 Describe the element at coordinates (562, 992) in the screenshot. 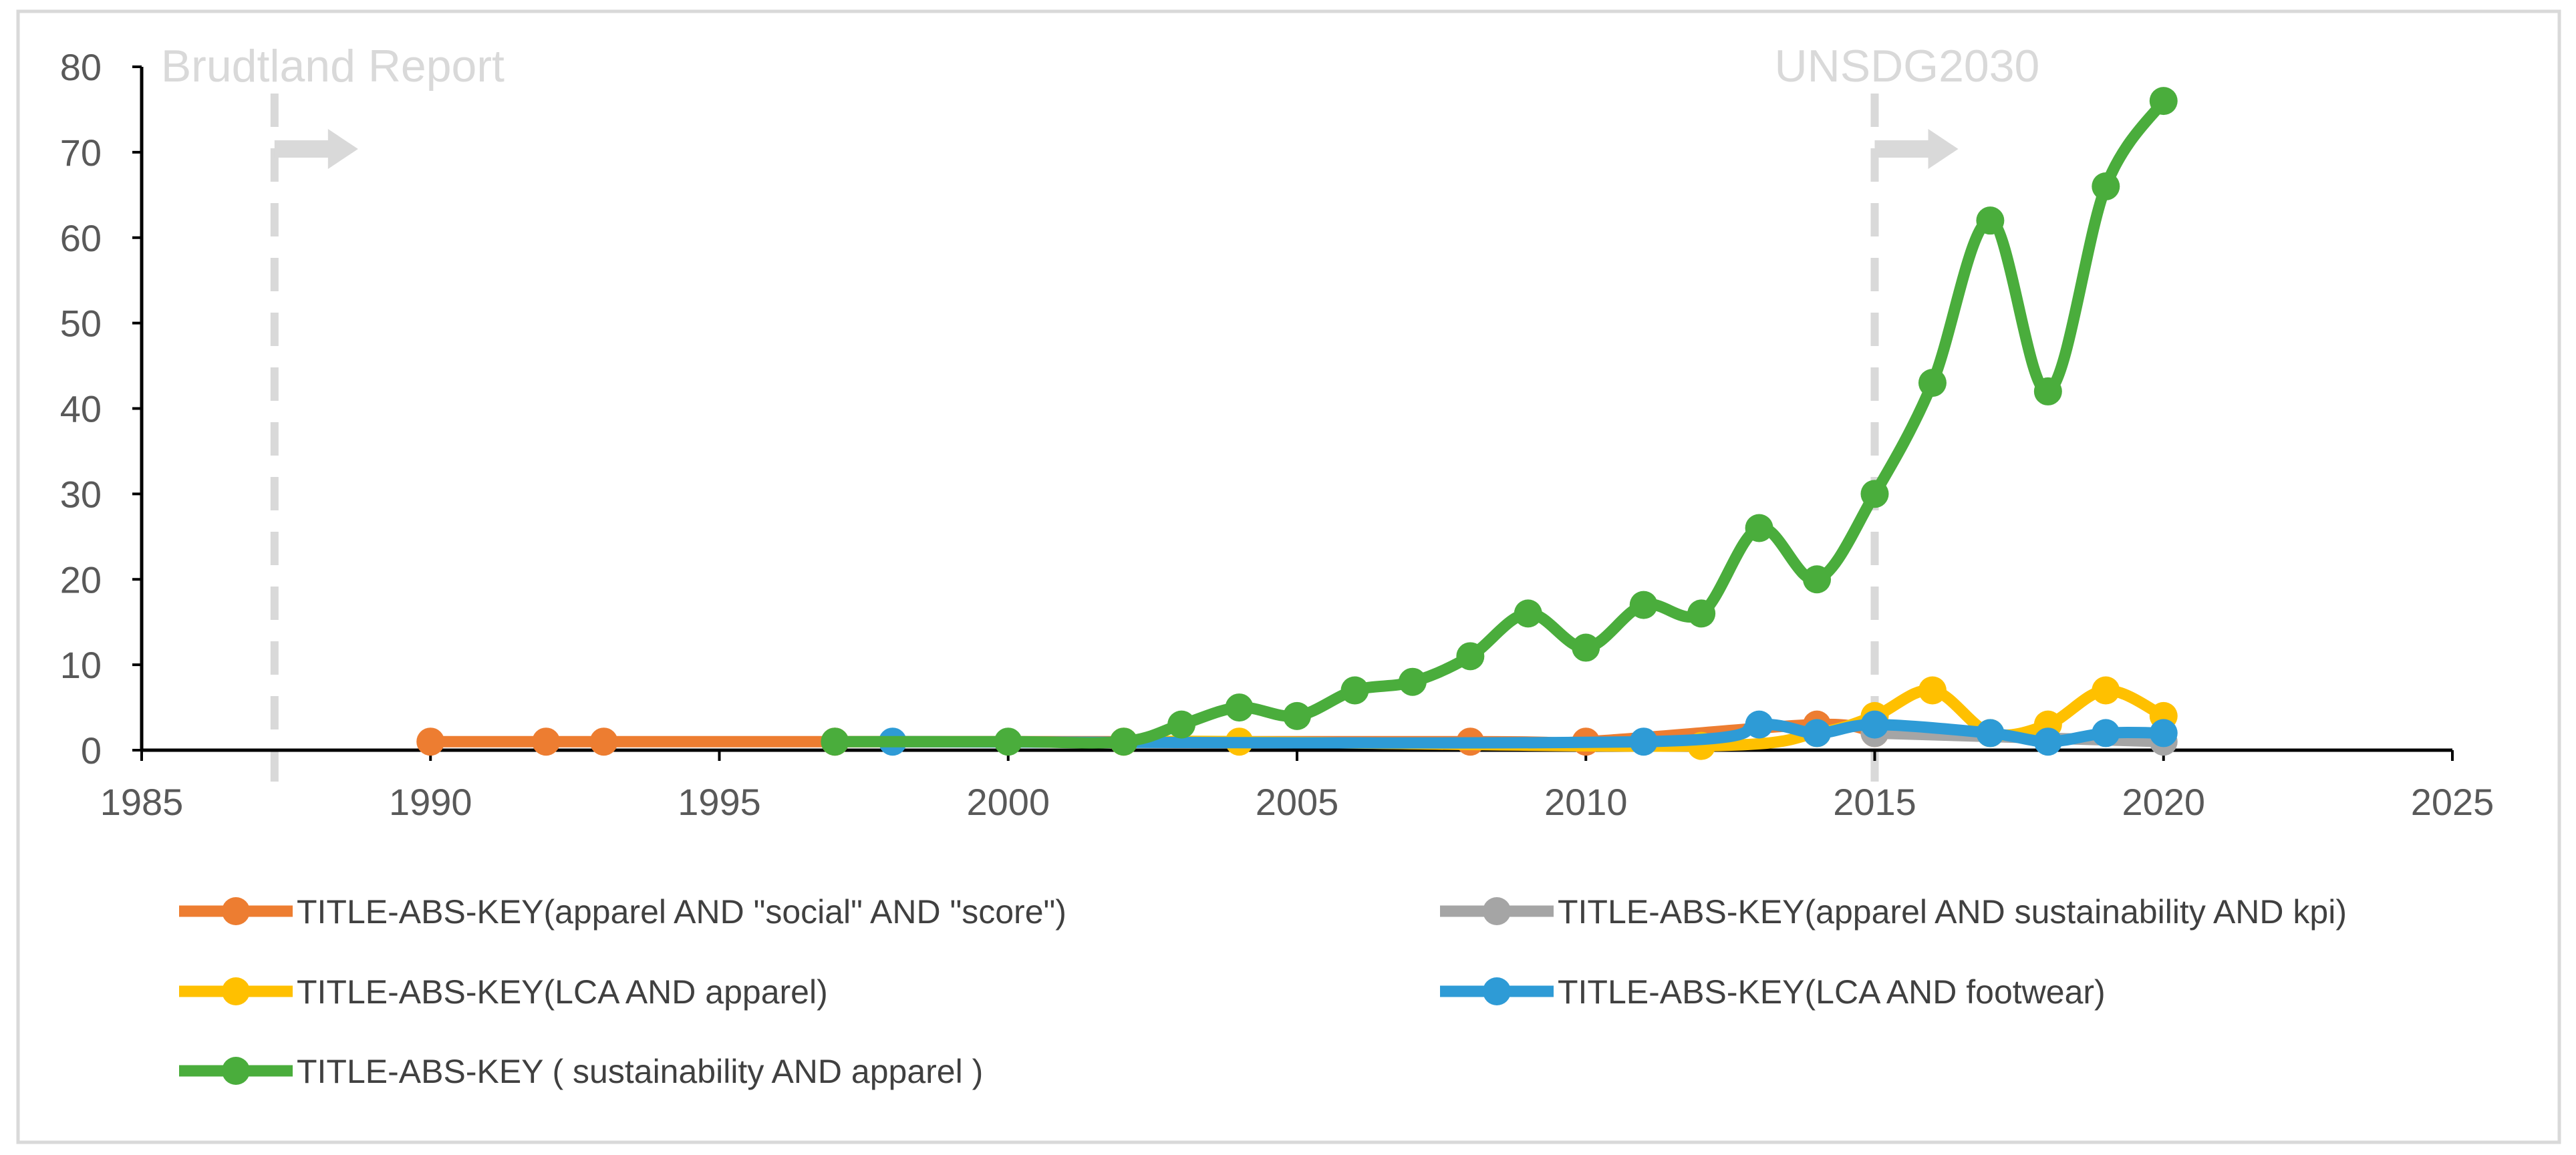

I see `legend-label: TITLE-ABS-KEY(LCA AND apparel)` at that location.